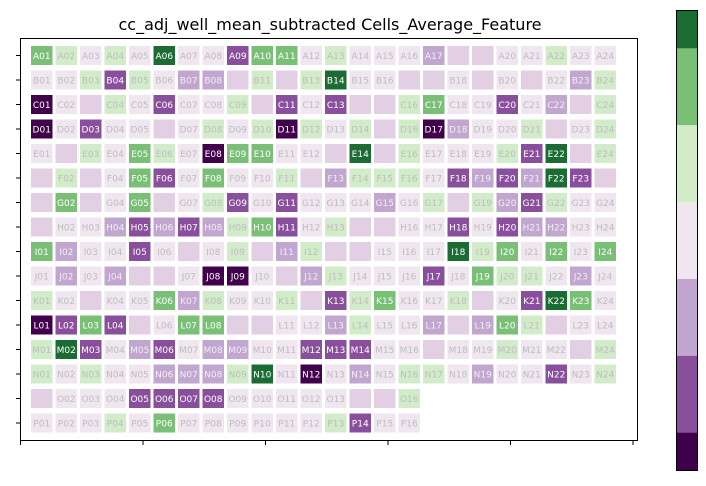 This screenshot has width=706, height=486. I want to click on cell-label: K04, so click(116, 302).